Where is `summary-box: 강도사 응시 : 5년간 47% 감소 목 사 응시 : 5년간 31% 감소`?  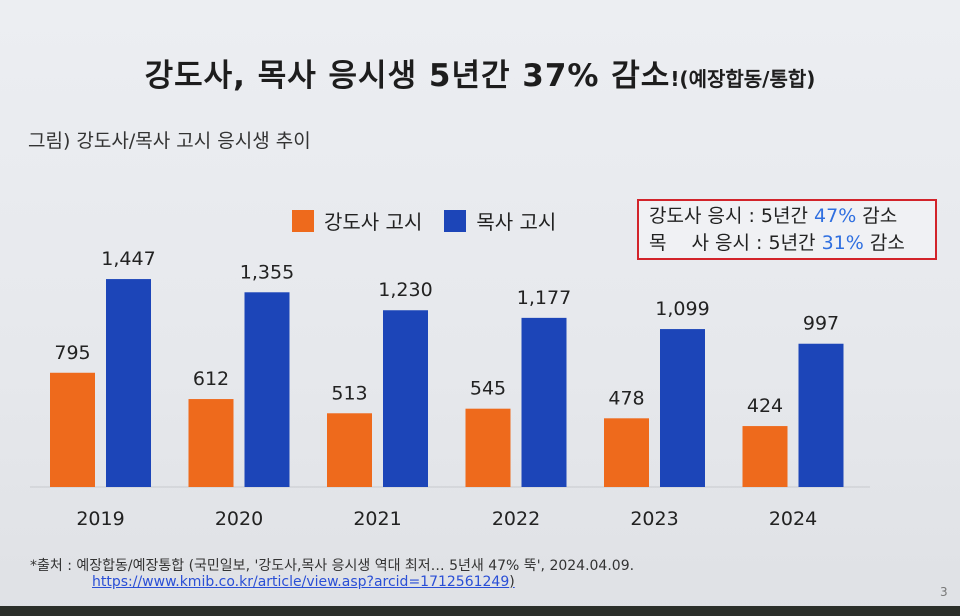
summary-box: 강도사 응시 : 5년간 47% 감소 목 사 응시 : 5년간 31% 감소 is located at coordinates (787, 229).